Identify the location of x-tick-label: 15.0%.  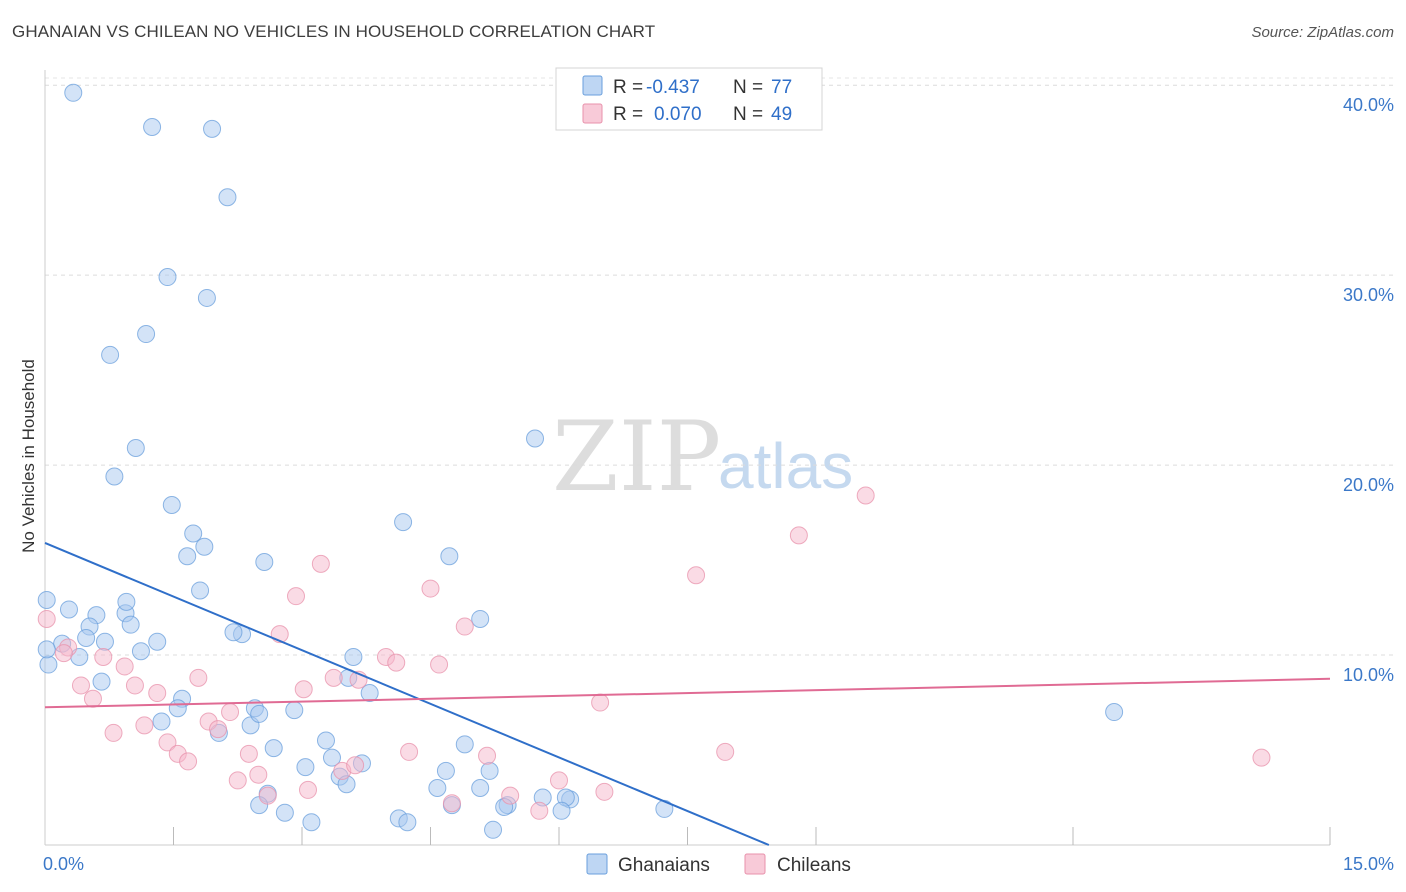
(1368, 864).